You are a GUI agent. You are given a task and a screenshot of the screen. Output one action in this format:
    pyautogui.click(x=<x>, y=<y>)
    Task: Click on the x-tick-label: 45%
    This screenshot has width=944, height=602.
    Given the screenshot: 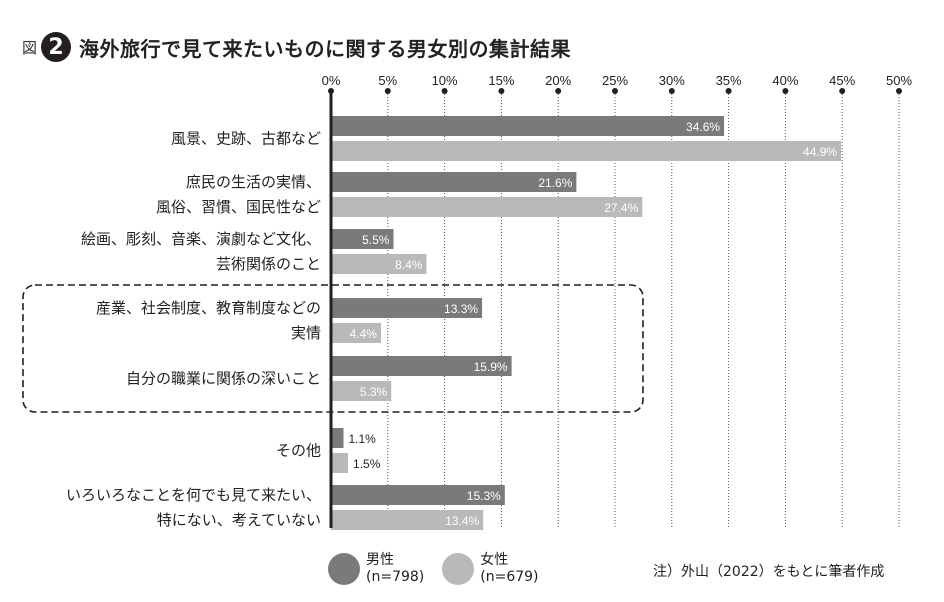 What is the action you would take?
    pyautogui.click(x=842, y=80)
    